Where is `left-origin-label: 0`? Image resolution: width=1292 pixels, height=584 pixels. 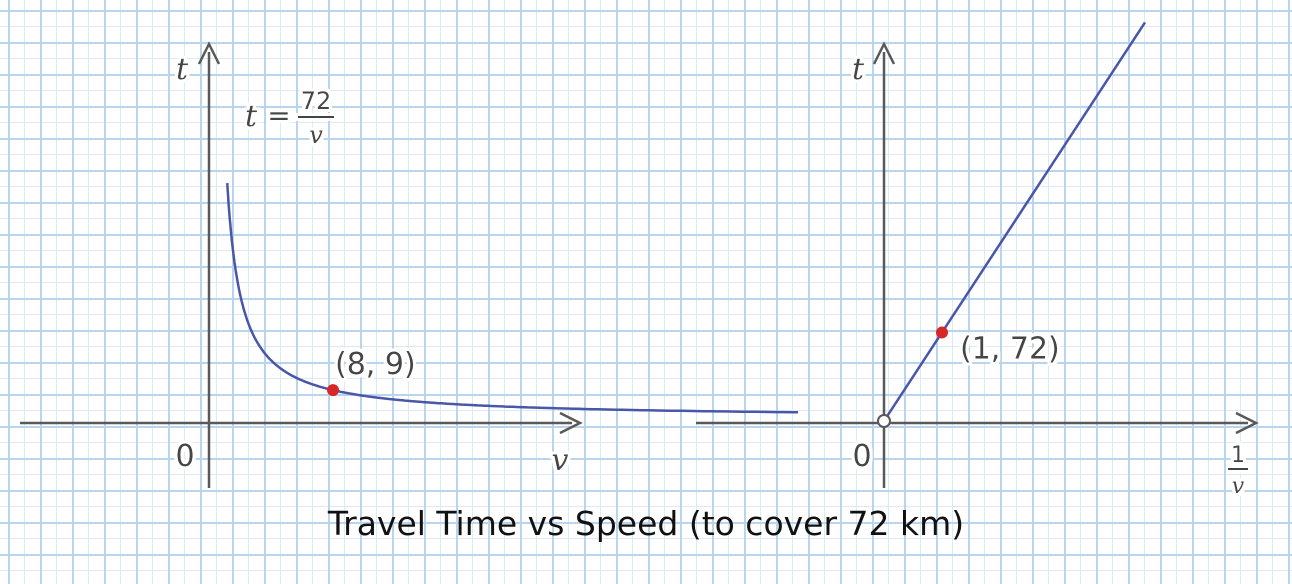 left-origin-label: 0 is located at coordinates (184, 456).